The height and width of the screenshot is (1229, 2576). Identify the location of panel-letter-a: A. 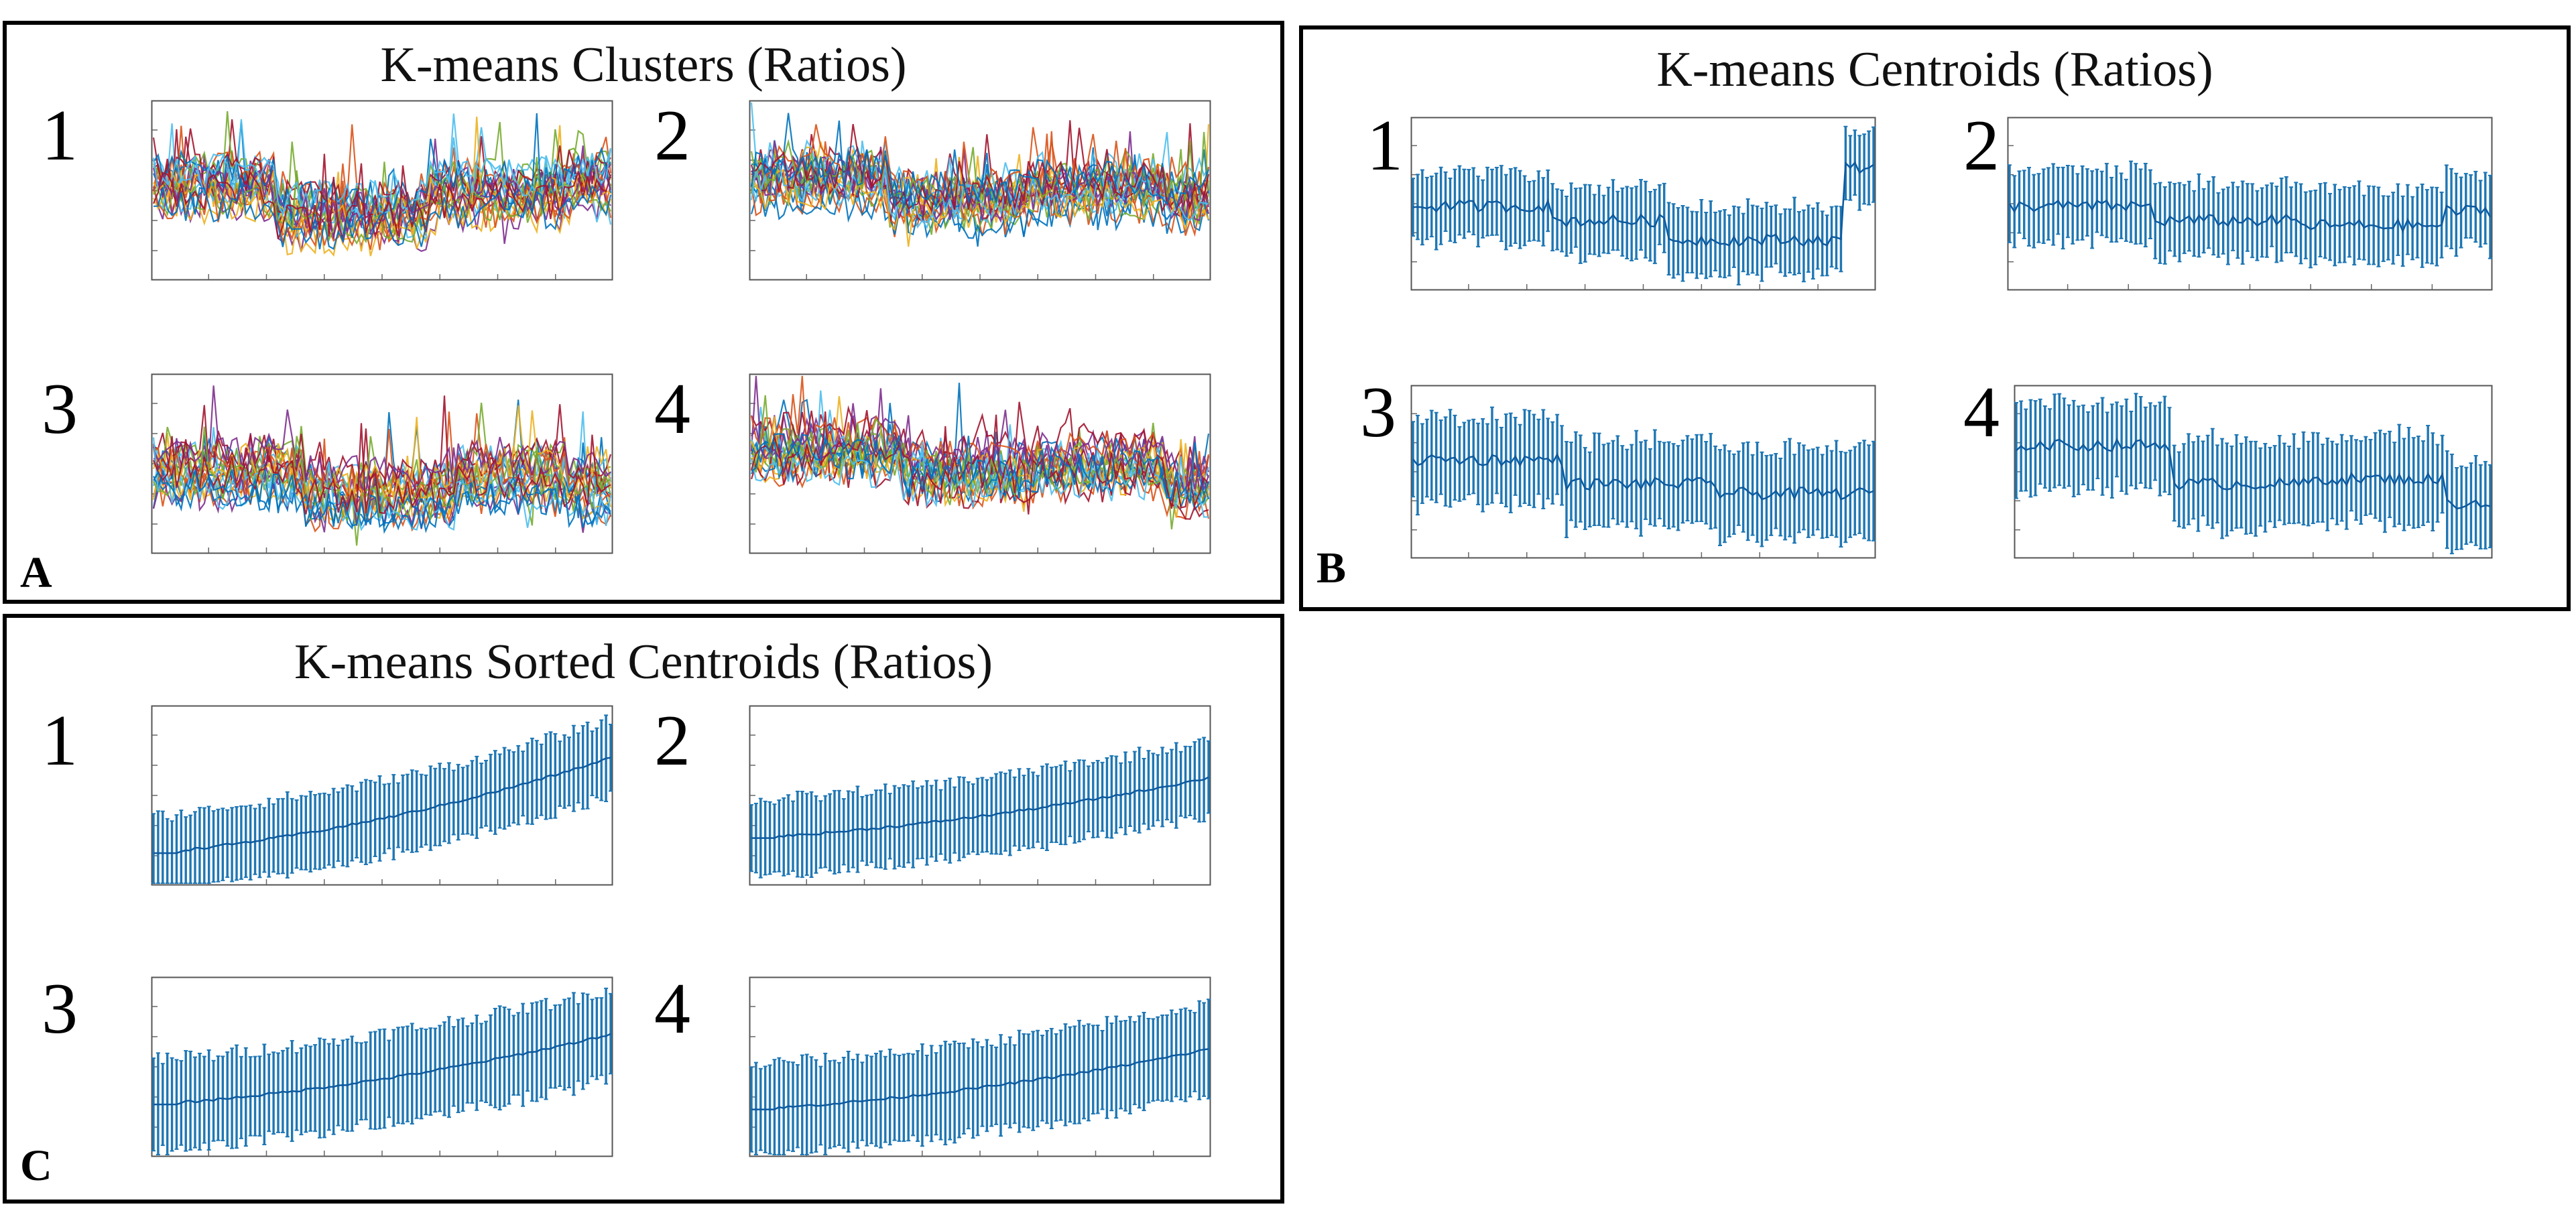
(36, 573).